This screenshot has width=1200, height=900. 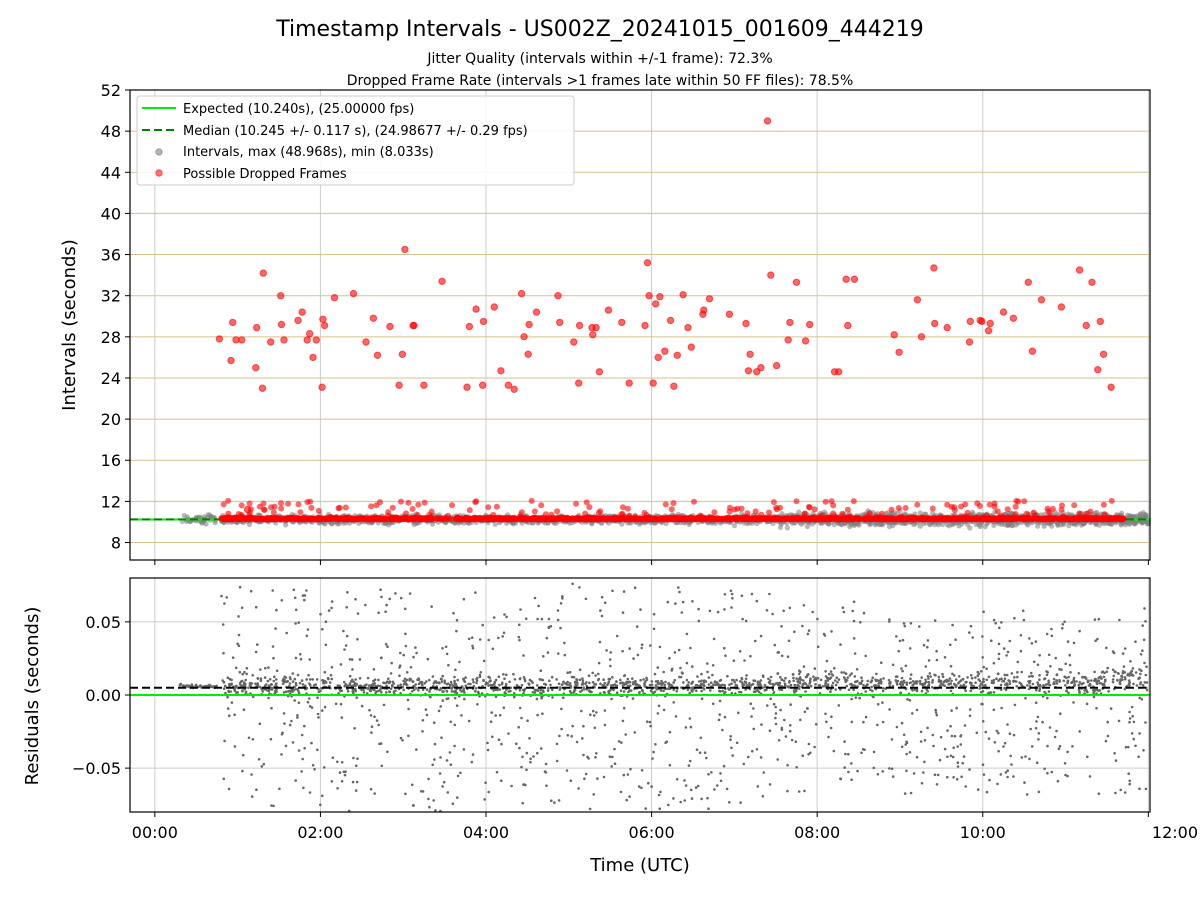 What do you see at coordinates (111, 172) in the screenshot?
I see `top-y-tick-label: 44` at bounding box center [111, 172].